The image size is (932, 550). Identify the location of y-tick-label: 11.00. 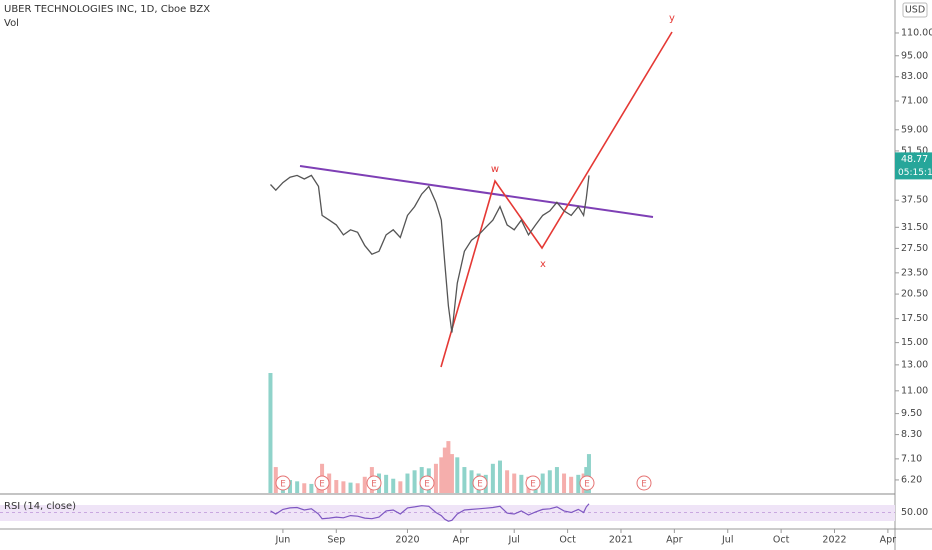
(914, 390).